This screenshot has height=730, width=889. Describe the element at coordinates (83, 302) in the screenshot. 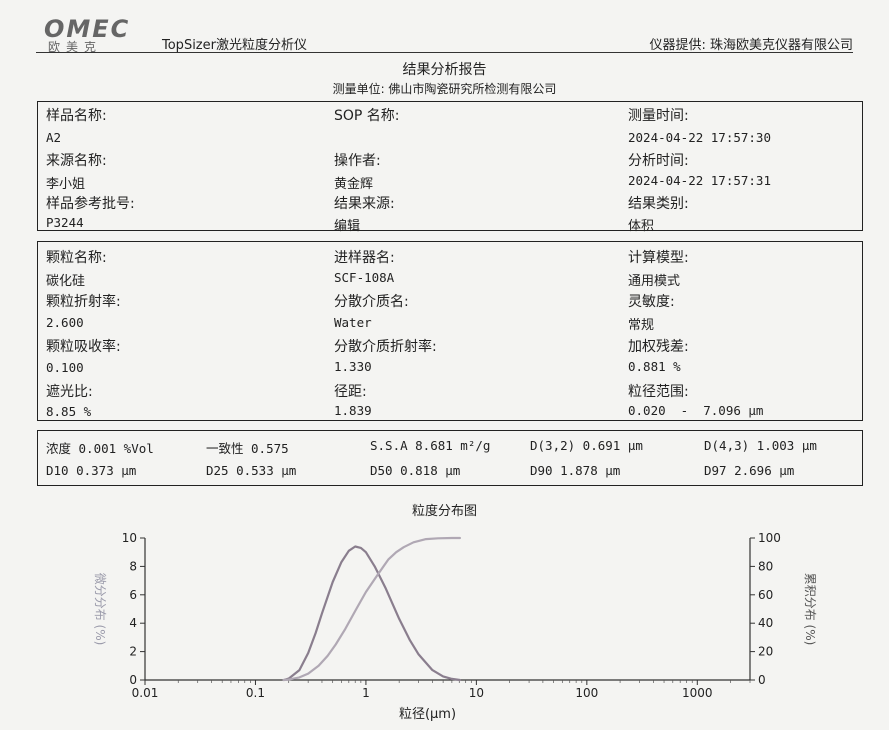

I see `particle-ri-label: 颗粒折射率:` at that location.